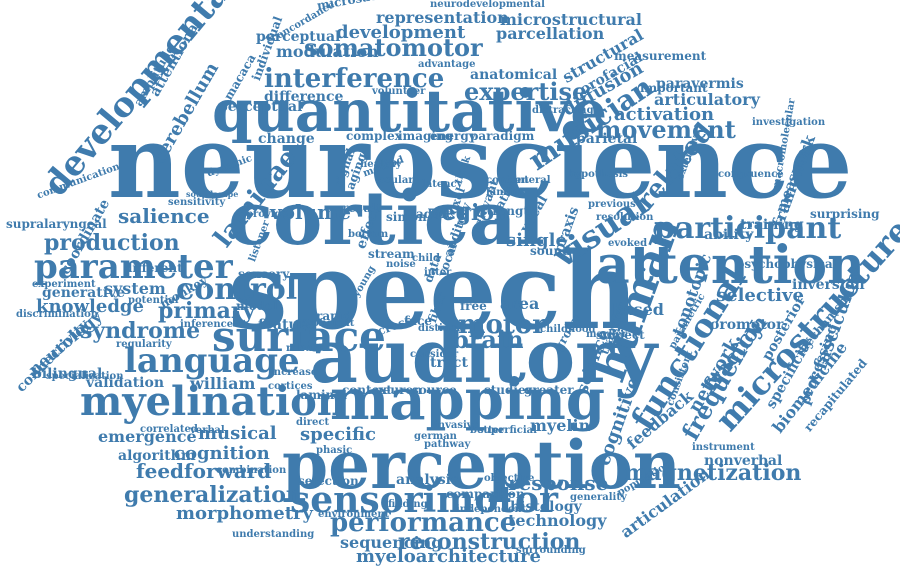 The height and width of the screenshot is (568, 900). Describe the element at coordinates (327, 51) in the screenshot. I see `word-modulation: modulation` at that location.